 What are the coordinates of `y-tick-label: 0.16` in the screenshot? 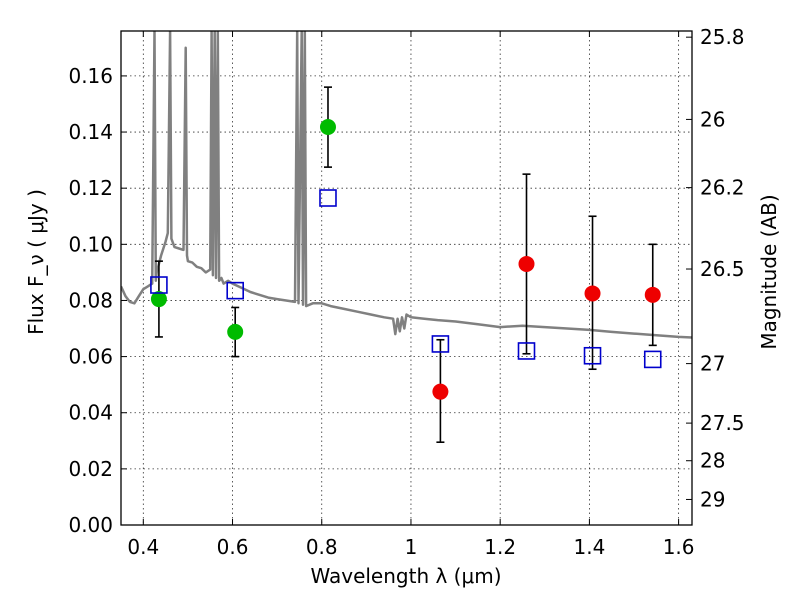 It's located at (90, 76).